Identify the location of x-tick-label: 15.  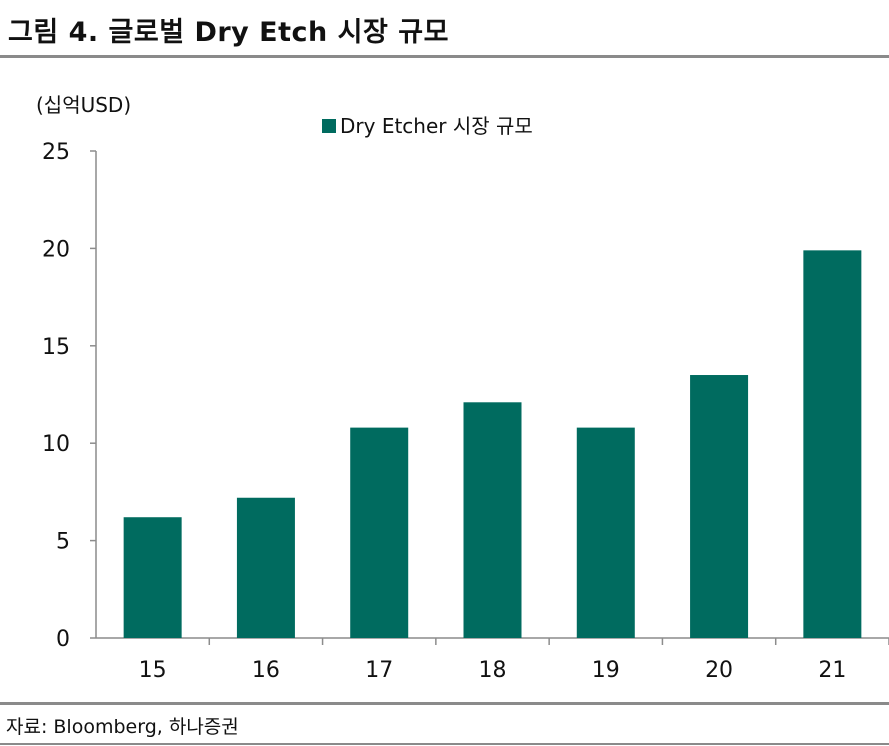
(153, 670).